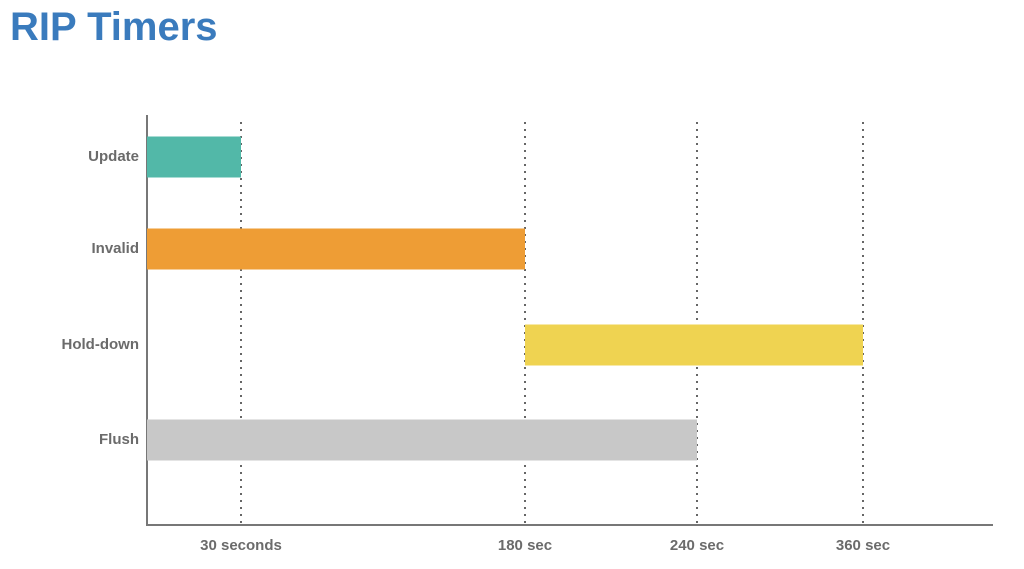 This screenshot has height=569, width=1024. Describe the element at coordinates (113, 156) in the screenshot. I see `y-tick-label: Update` at that location.